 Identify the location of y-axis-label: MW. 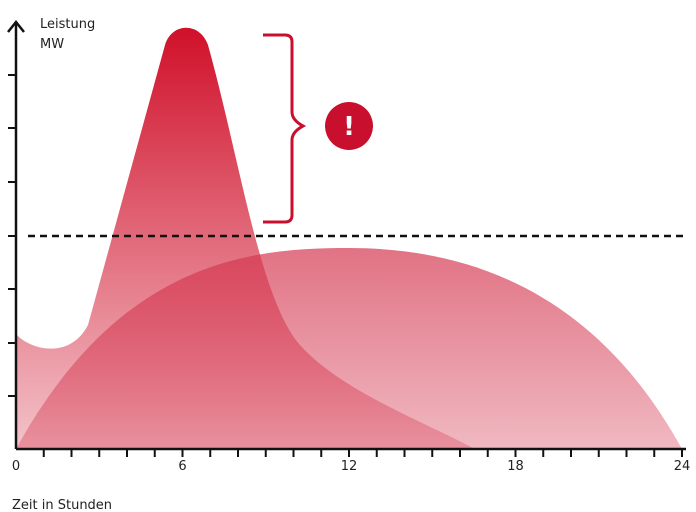
(52, 44).